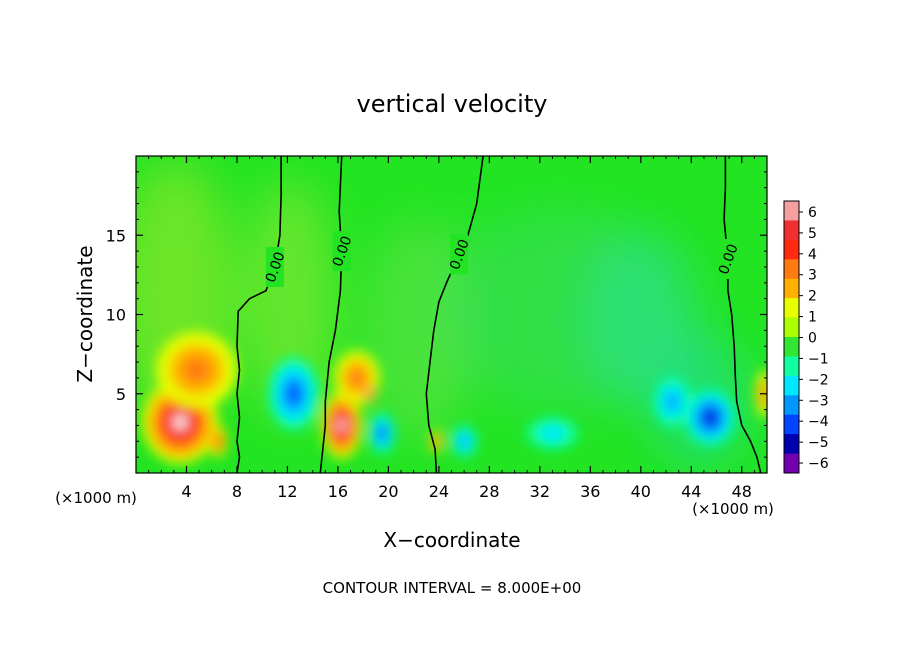  What do you see at coordinates (489, 491) in the screenshot?
I see `x-tick-label: 28` at bounding box center [489, 491].